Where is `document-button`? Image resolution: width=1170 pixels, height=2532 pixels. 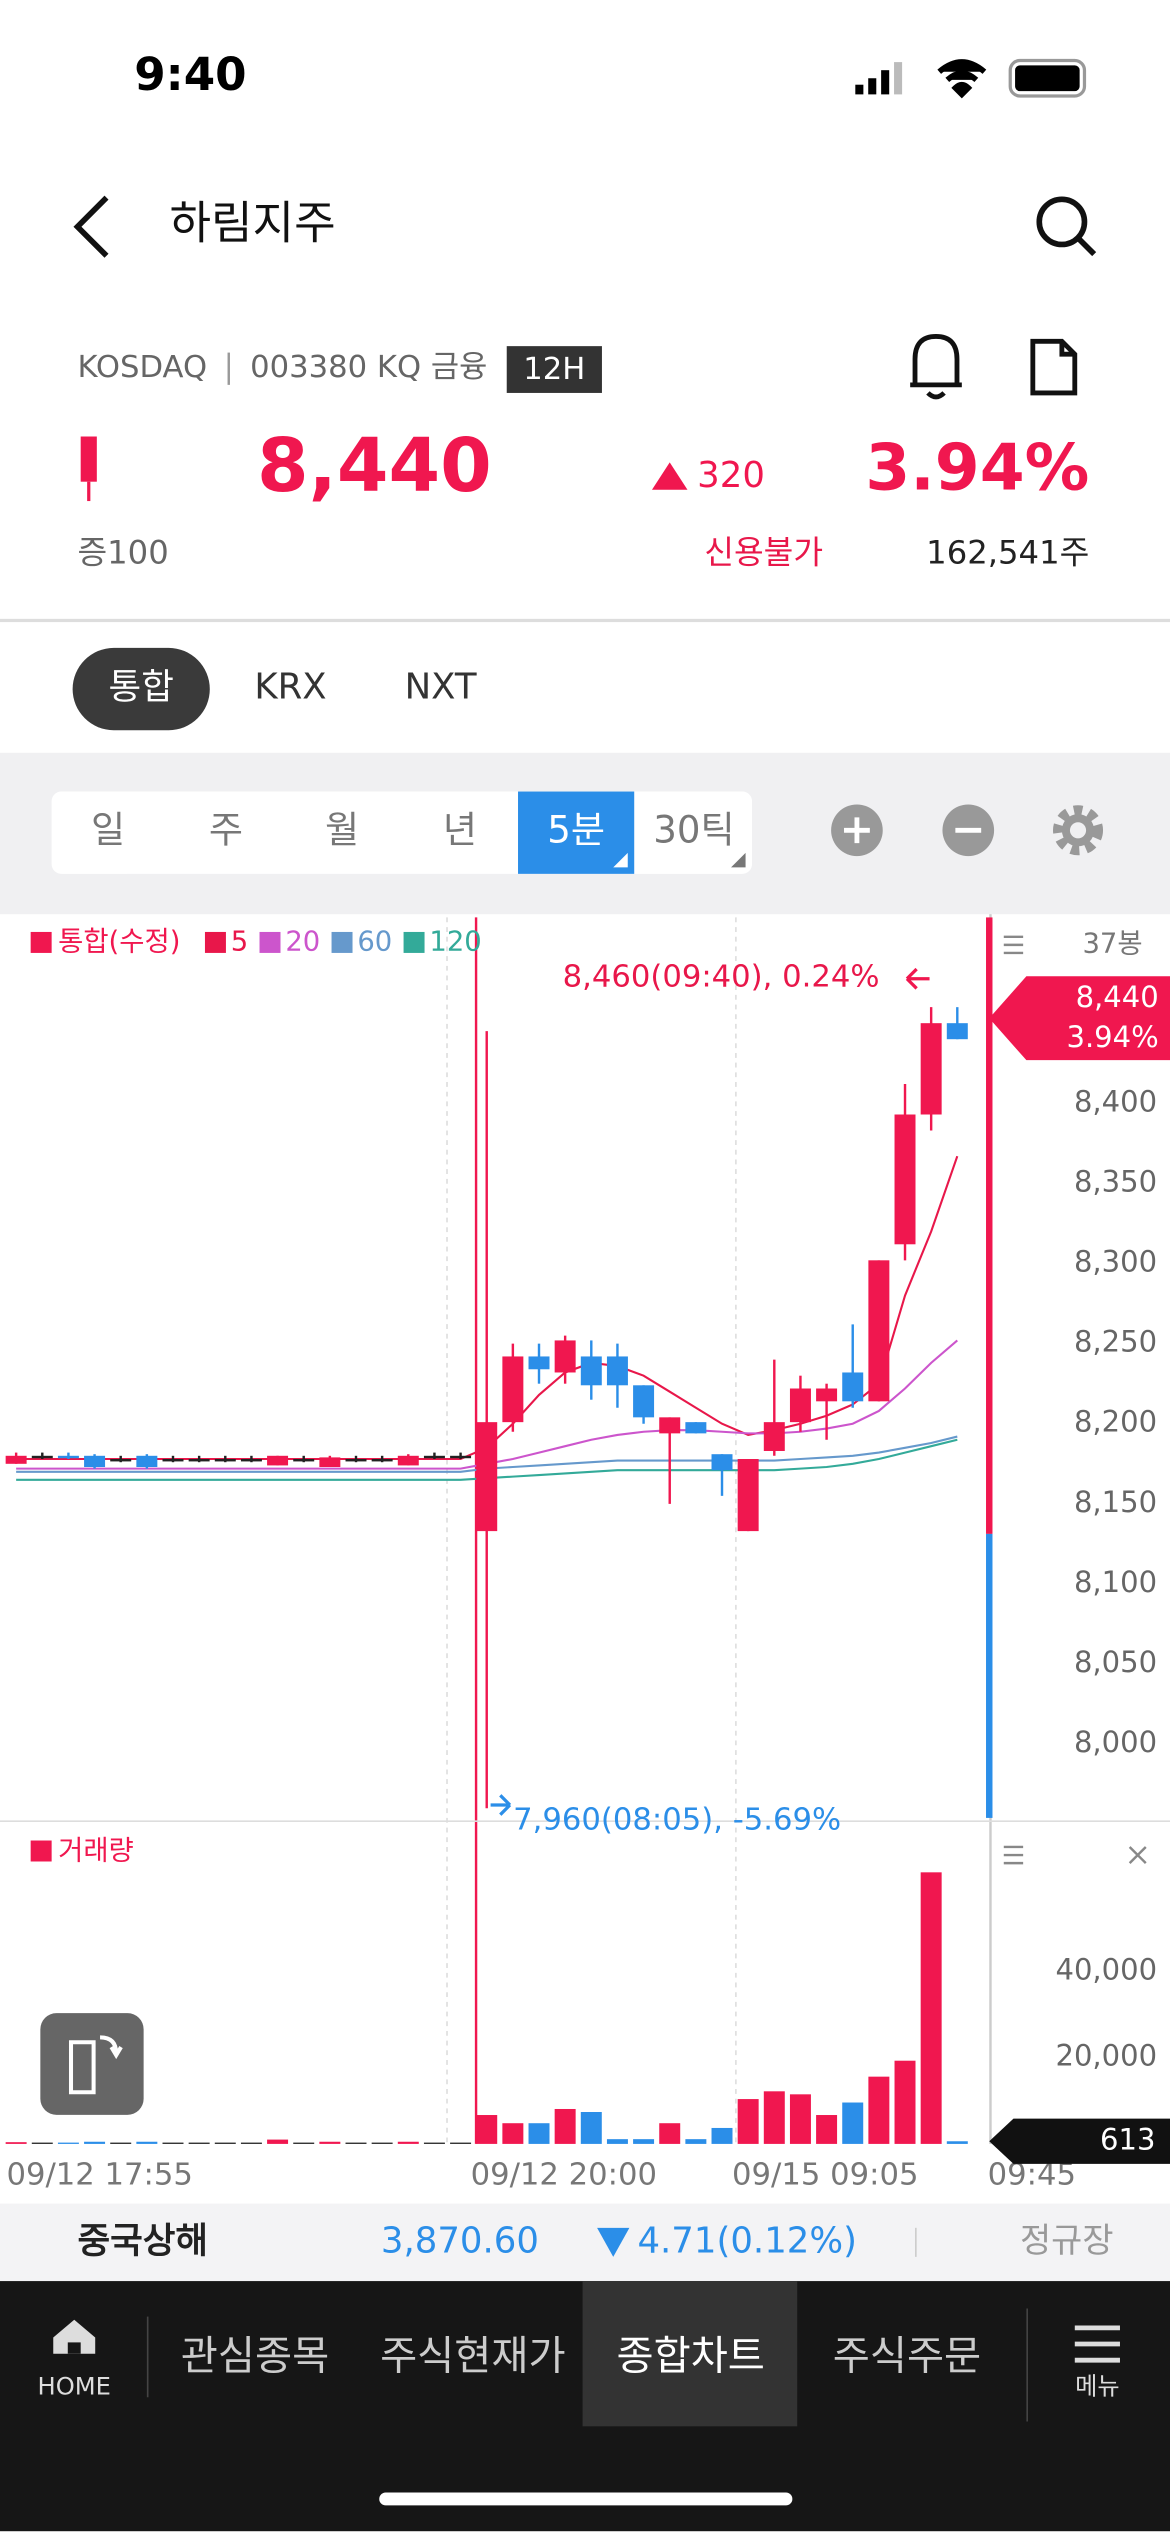
document-button is located at coordinates (1054, 367).